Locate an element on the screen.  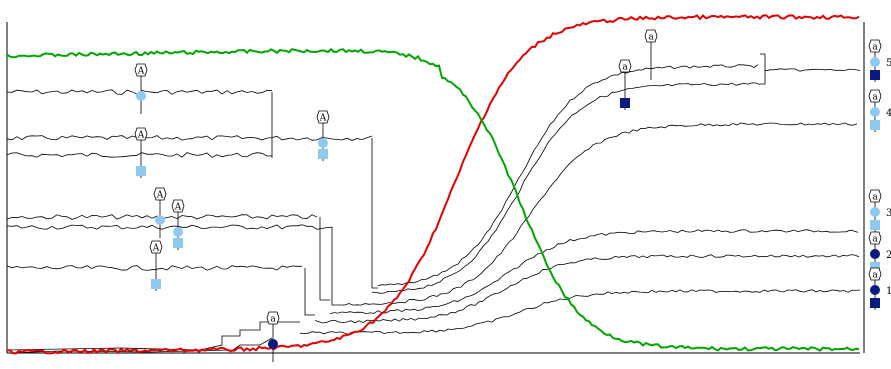
legend-entry-4: a4 is located at coordinates (879, 110).